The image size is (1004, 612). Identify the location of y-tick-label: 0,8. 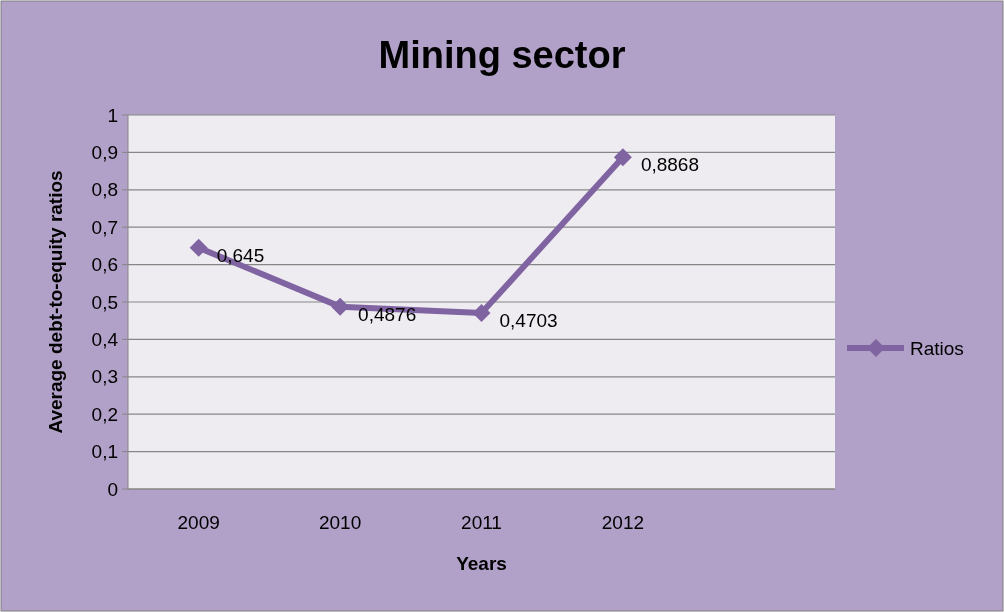
(104, 190).